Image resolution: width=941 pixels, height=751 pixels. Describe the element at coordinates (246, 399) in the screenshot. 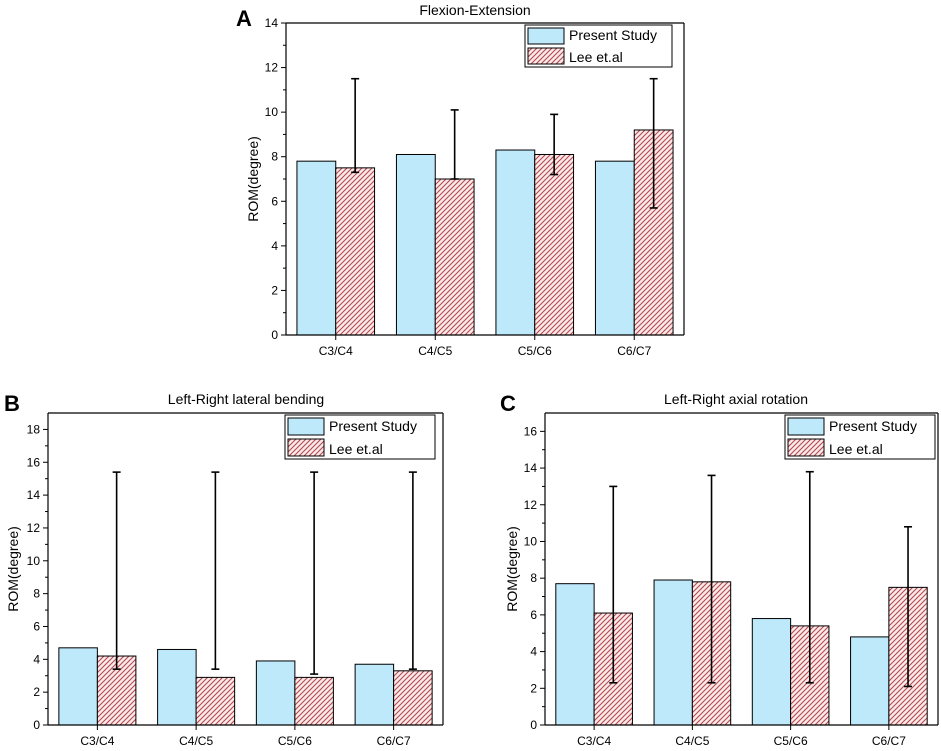

I see `panel-b-title: Left-Right lateral bending` at that location.